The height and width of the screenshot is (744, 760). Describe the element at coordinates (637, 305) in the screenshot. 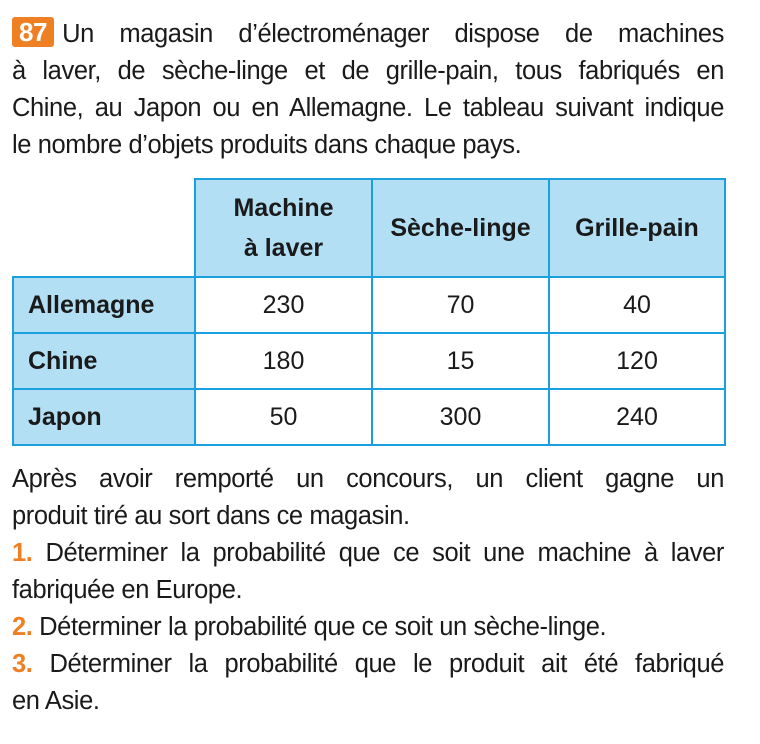

I see `table-cell: 40` at that location.